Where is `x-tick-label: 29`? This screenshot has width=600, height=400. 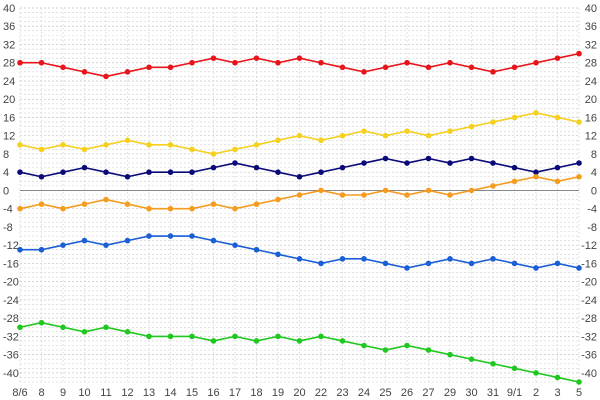
x-tick-label: 29 is located at coordinates (450, 393).